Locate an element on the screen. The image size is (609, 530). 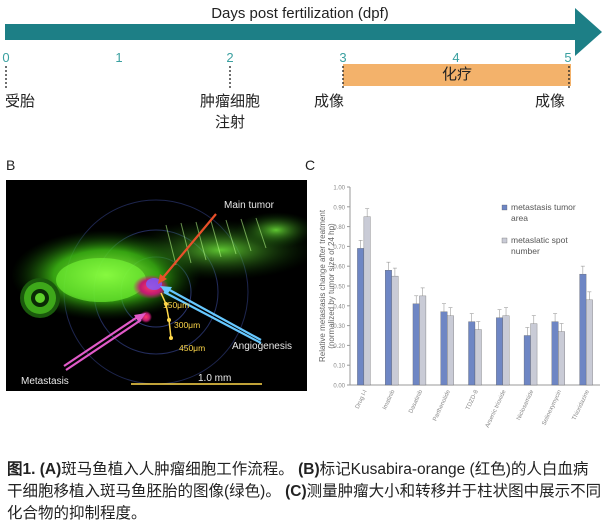
panel-b-letter: B is located at coordinates (11, 165).